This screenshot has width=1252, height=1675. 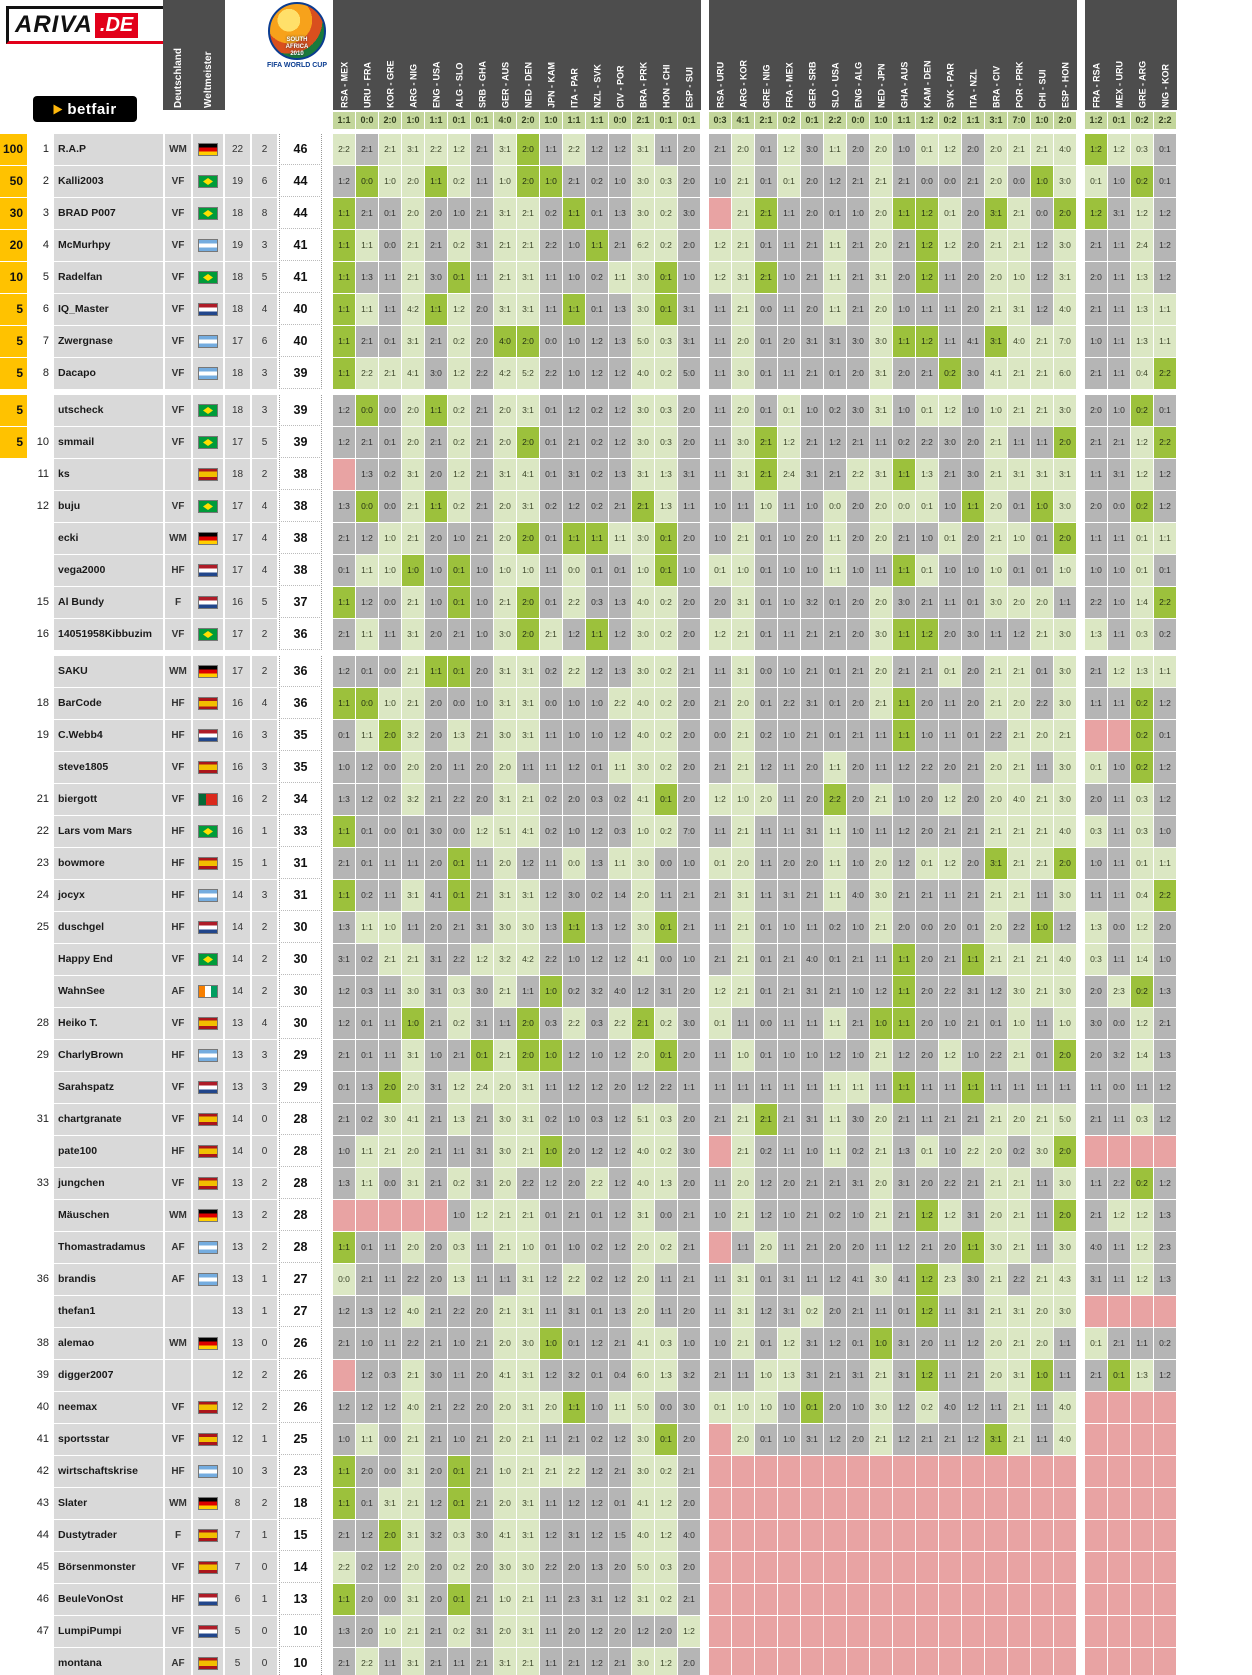 What do you see at coordinates (208, 474) in the screenshot?
I see `flag-wrap` at bounding box center [208, 474].